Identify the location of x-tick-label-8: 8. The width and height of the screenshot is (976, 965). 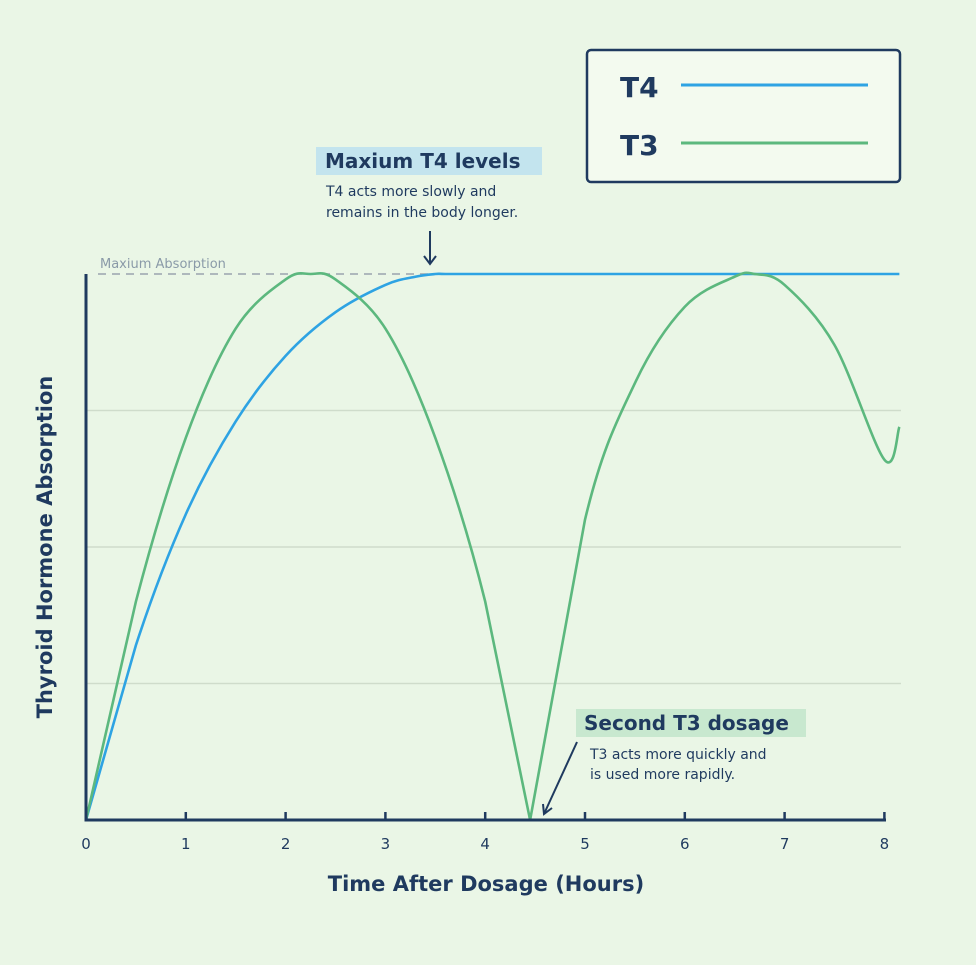
(885, 844).